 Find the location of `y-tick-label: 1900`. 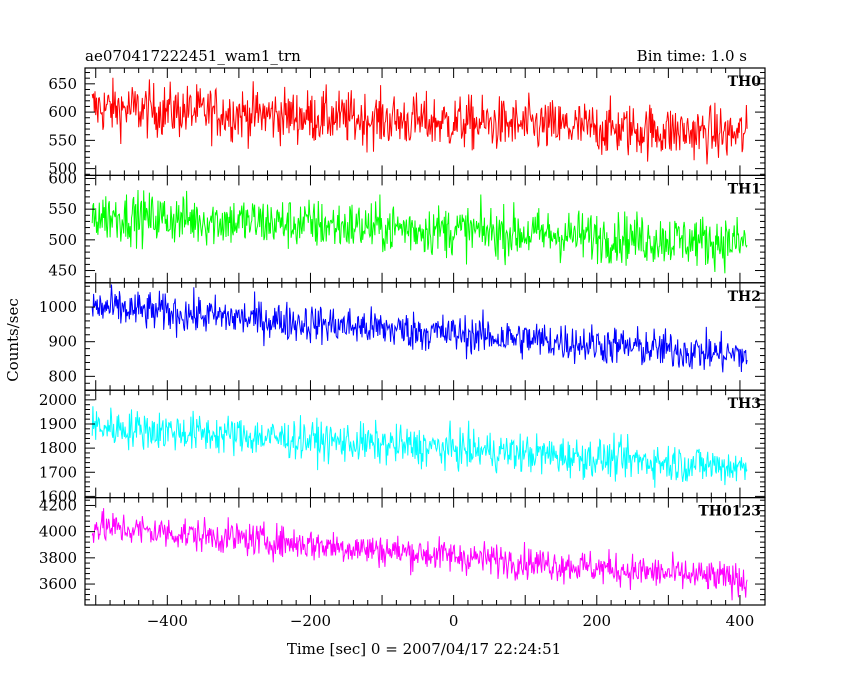

y-tick-label: 1900 is located at coordinates (58, 424).